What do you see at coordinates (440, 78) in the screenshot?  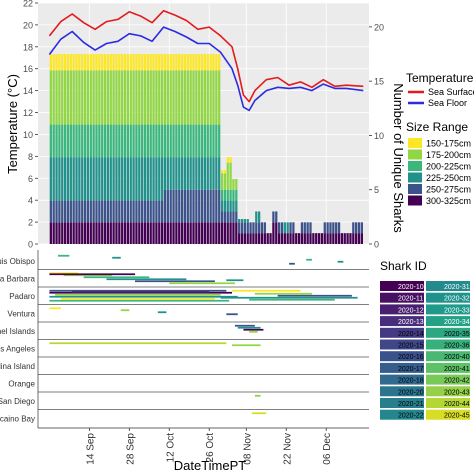 I see `temperature-legend-title: Temperature Data` at bounding box center [440, 78].